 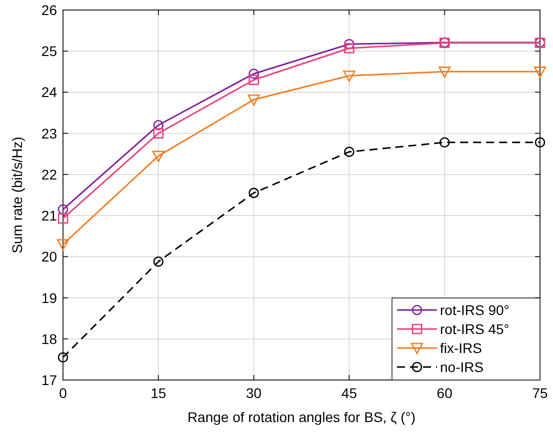 I want to click on legend-label: rot-IRS 45°, so click(x=475, y=329).